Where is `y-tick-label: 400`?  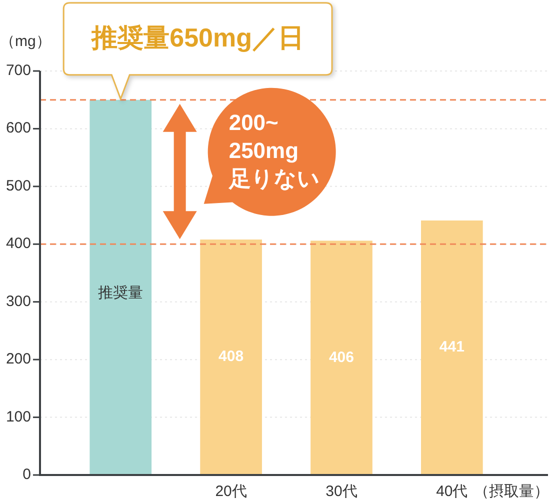 y-tick-label: 400 is located at coordinates (18, 243).